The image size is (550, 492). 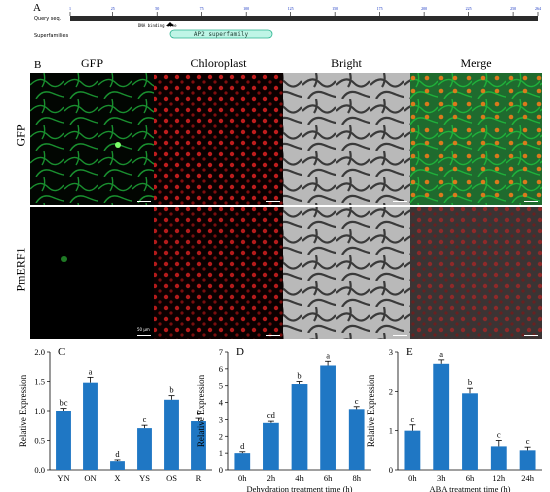 What do you see at coordinates (39, 470) in the screenshot?
I see `y-tick-label: 0.0` at bounding box center [39, 470].